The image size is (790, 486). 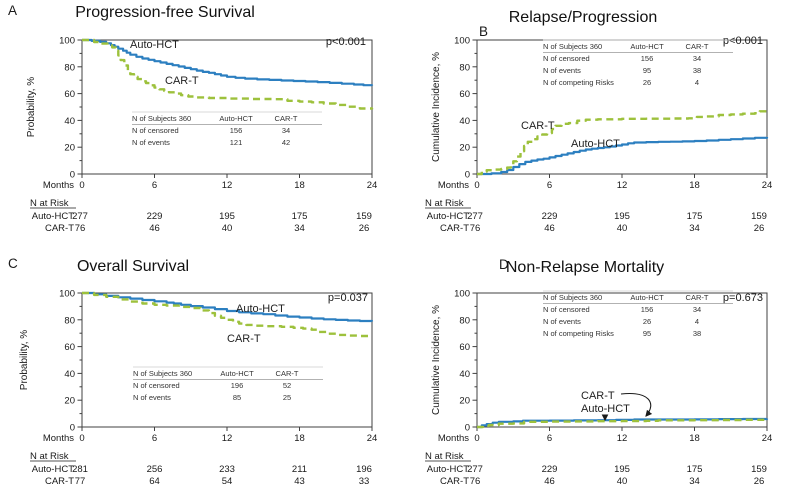 I want to click on inset-table-cell: 196, so click(x=237, y=385).